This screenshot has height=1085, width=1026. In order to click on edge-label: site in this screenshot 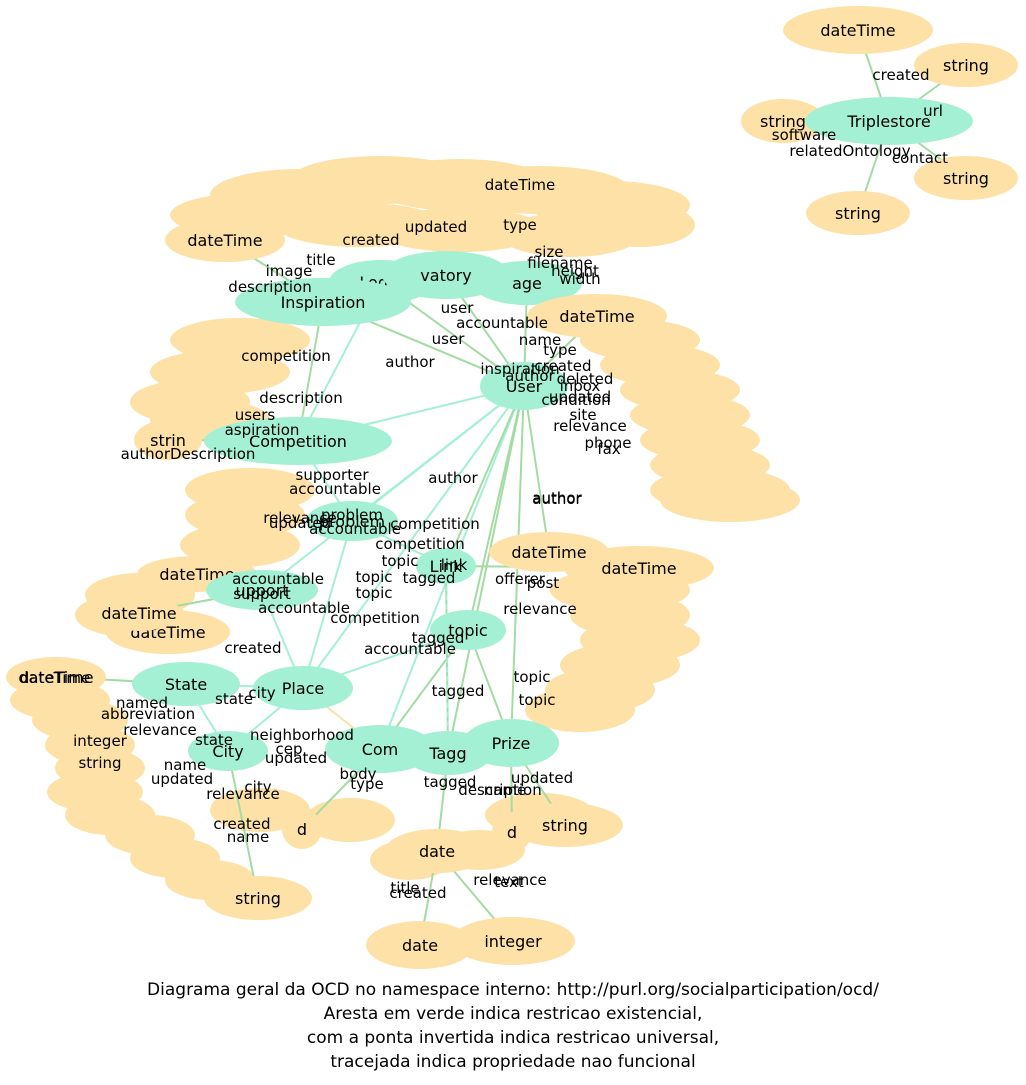, I will do `click(582, 415)`.